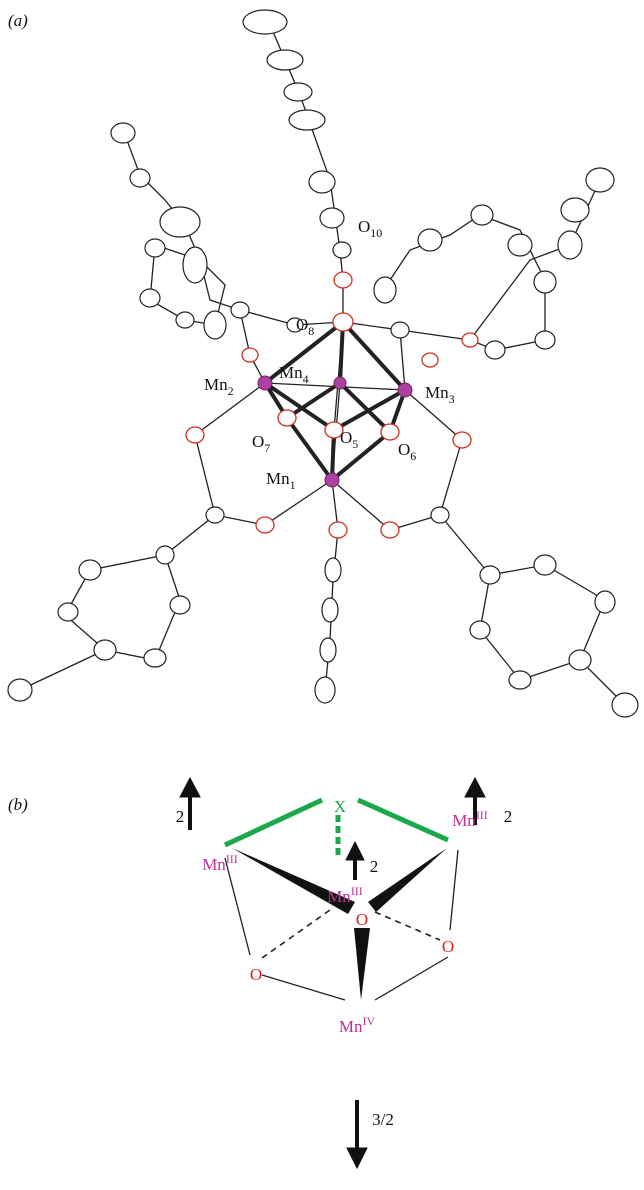 Image resolution: width=644 pixels, height=1190 pixels. Describe the element at coordinates (413, 456) in the screenshot. I see `subscript: 6` at that location.